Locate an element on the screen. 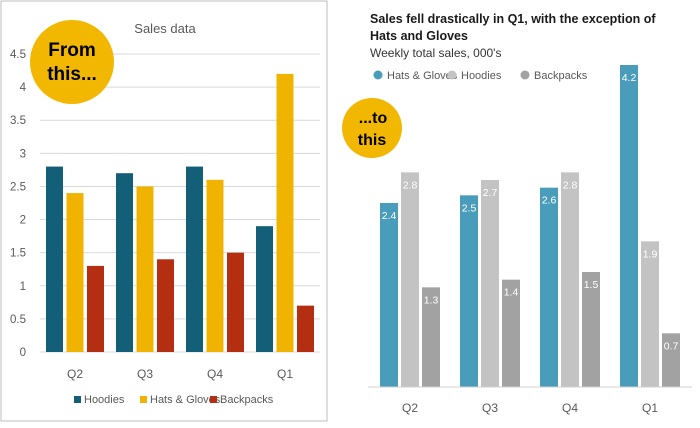  after-legend-label: Hats & Gloves is located at coordinates (422, 76).